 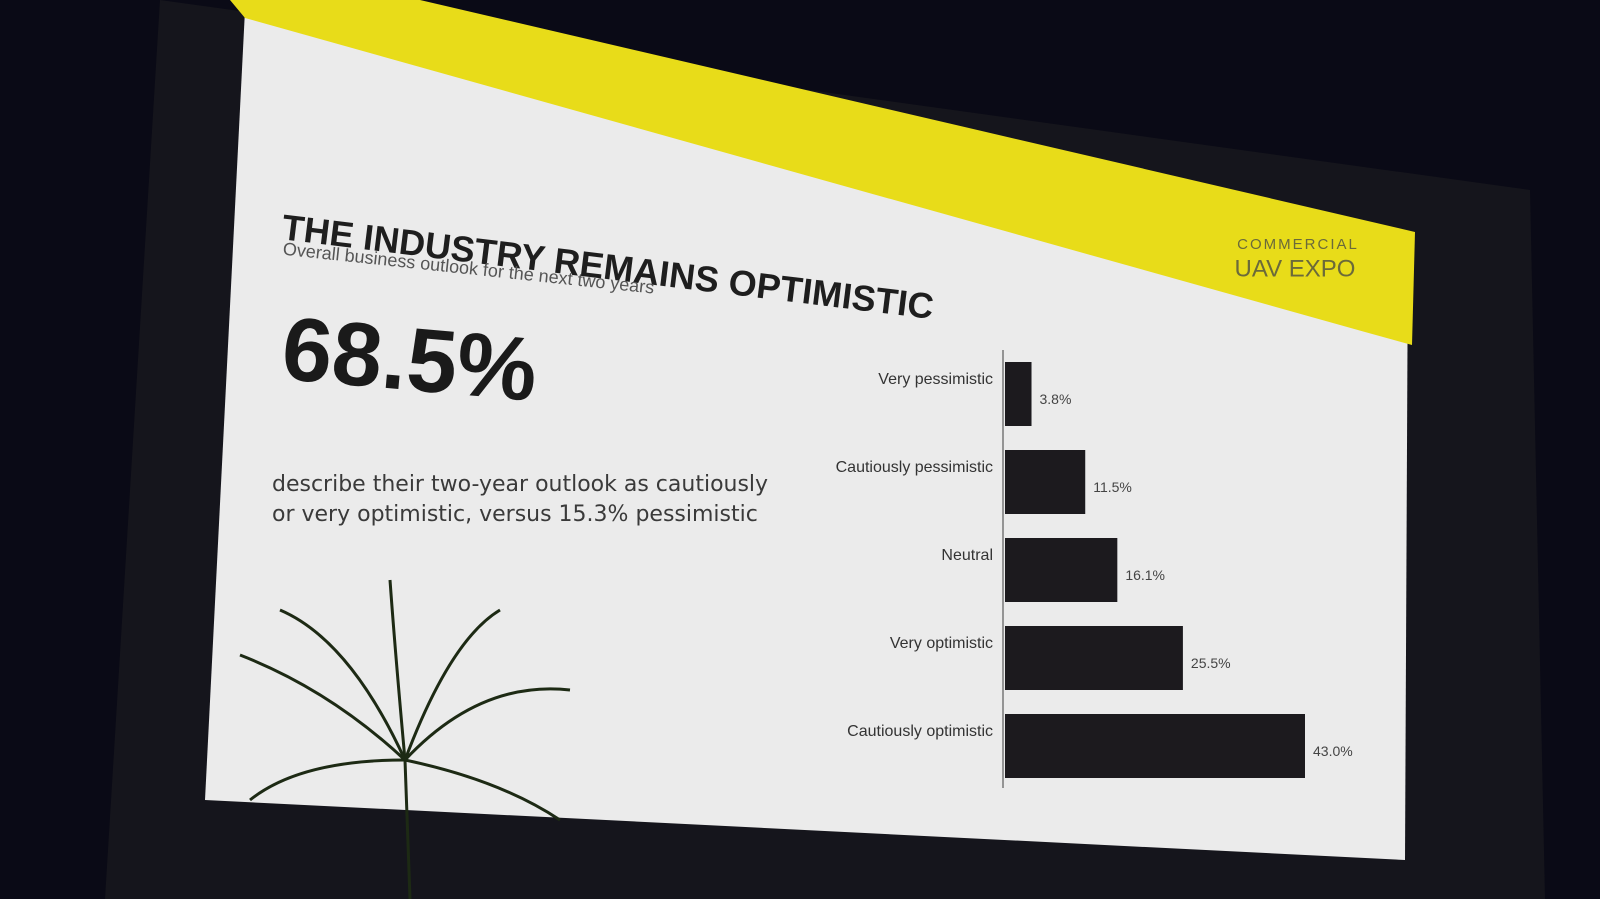 I want to click on category-label: Very pessimistic, so click(x=935, y=379).